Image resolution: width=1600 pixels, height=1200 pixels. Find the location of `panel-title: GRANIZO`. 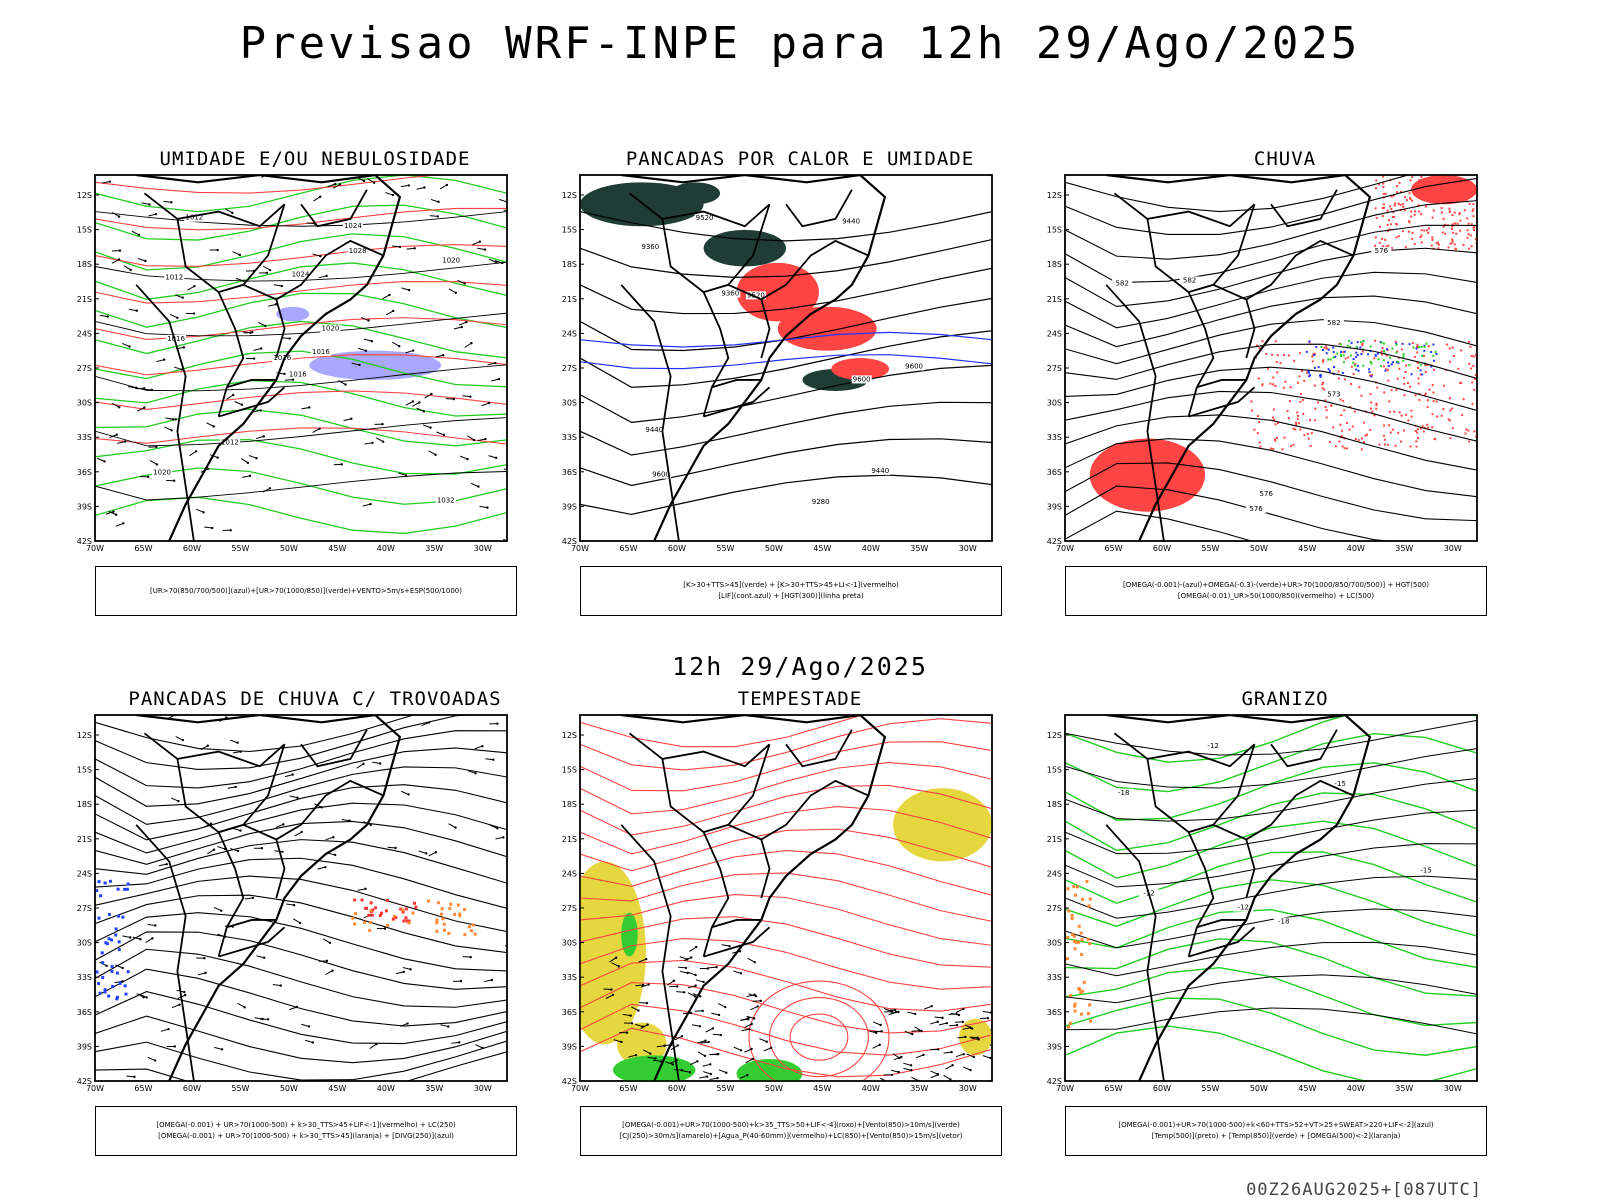

panel-title: GRANIZO is located at coordinates (1285, 699).